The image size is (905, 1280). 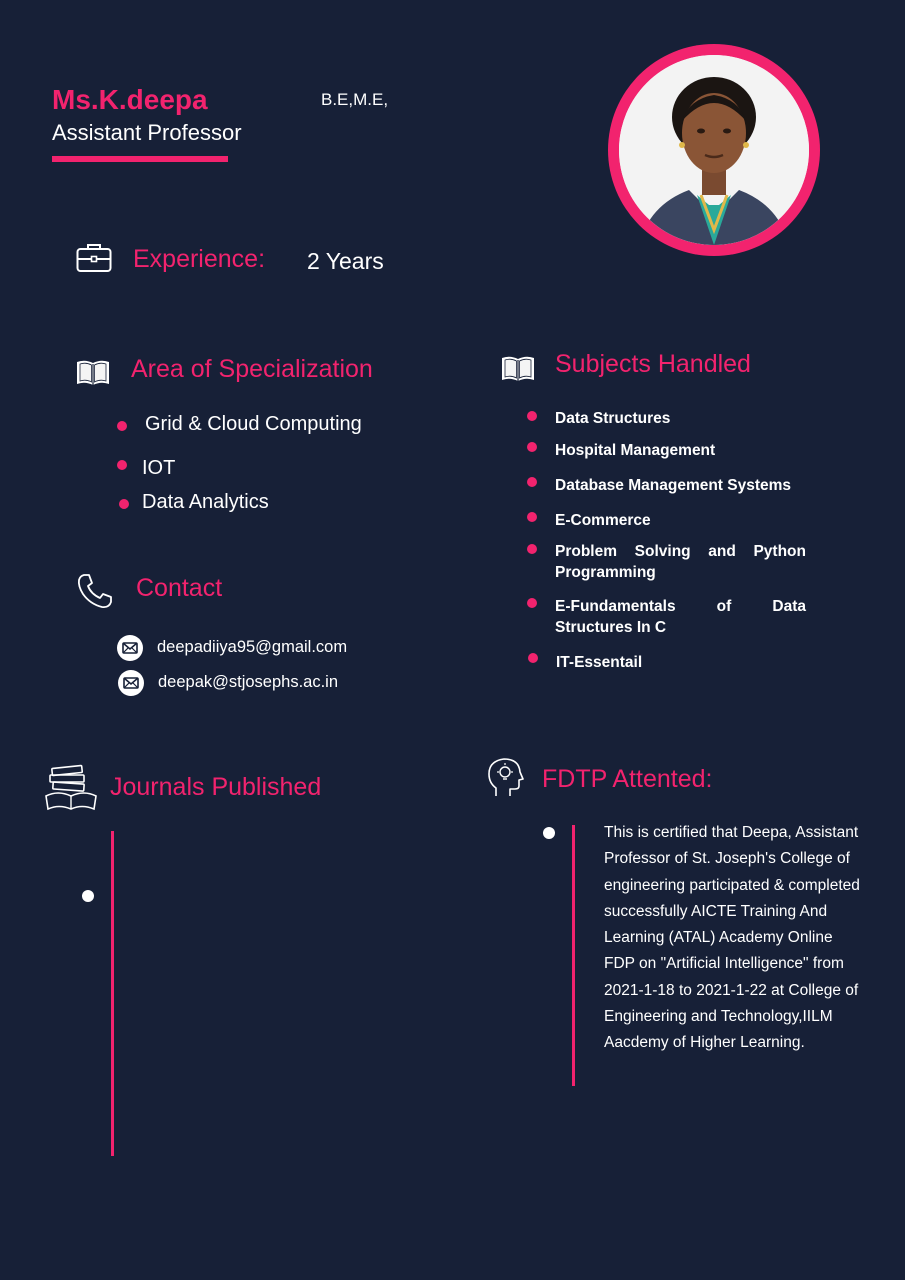 What do you see at coordinates (627, 779) in the screenshot?
I see `fdtp-title: FDTP Attented:` at bounding box center [627, 779].